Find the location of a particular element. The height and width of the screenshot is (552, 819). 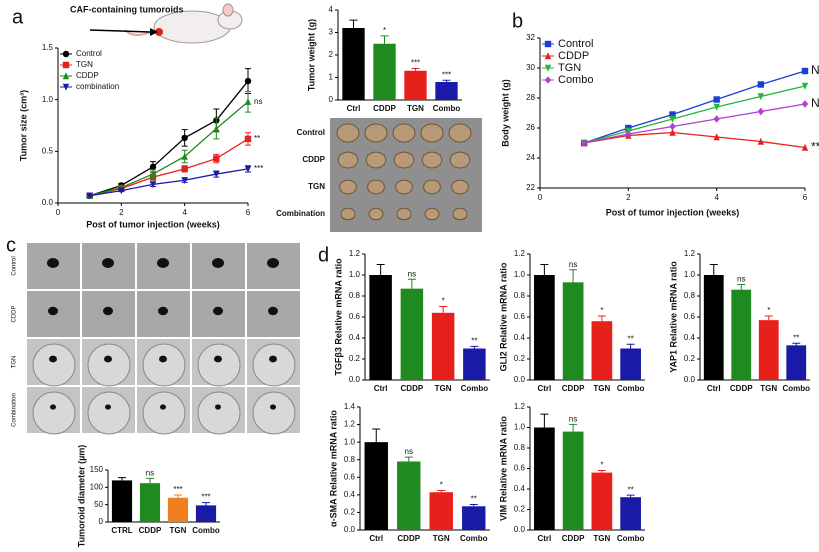

y-tick-label: 1.2 is located at coordinates (520, 406).